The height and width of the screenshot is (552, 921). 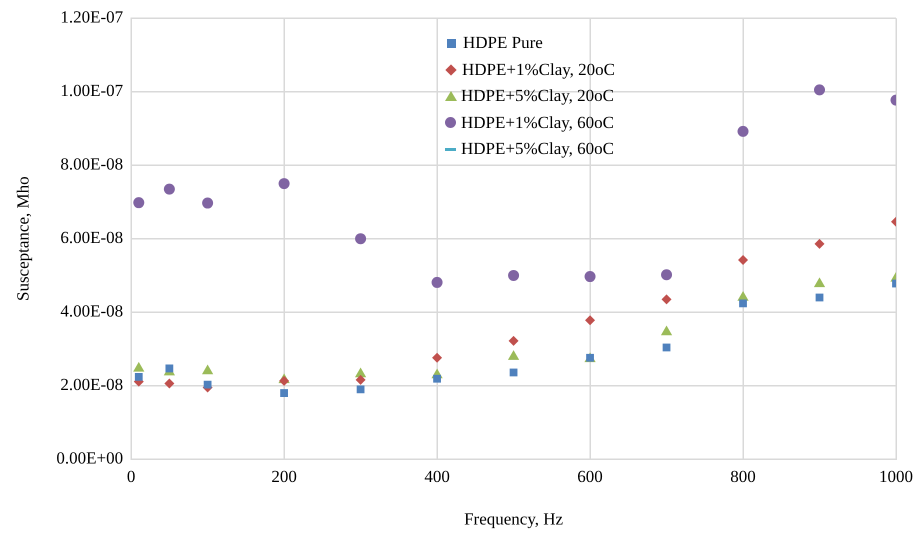 What do you see at coordinates (92, 17) in the screenshot?
I see `y-tick-label: 1.20E-07` at bounding box center [92, 17].